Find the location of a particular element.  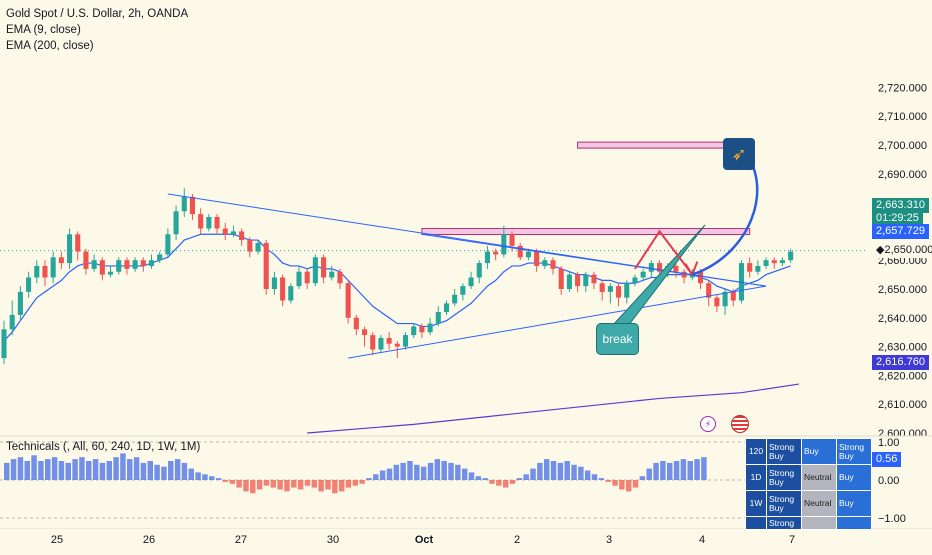

ema-fast-legend: EMA (9, close) is located at coordinates (43, 30).